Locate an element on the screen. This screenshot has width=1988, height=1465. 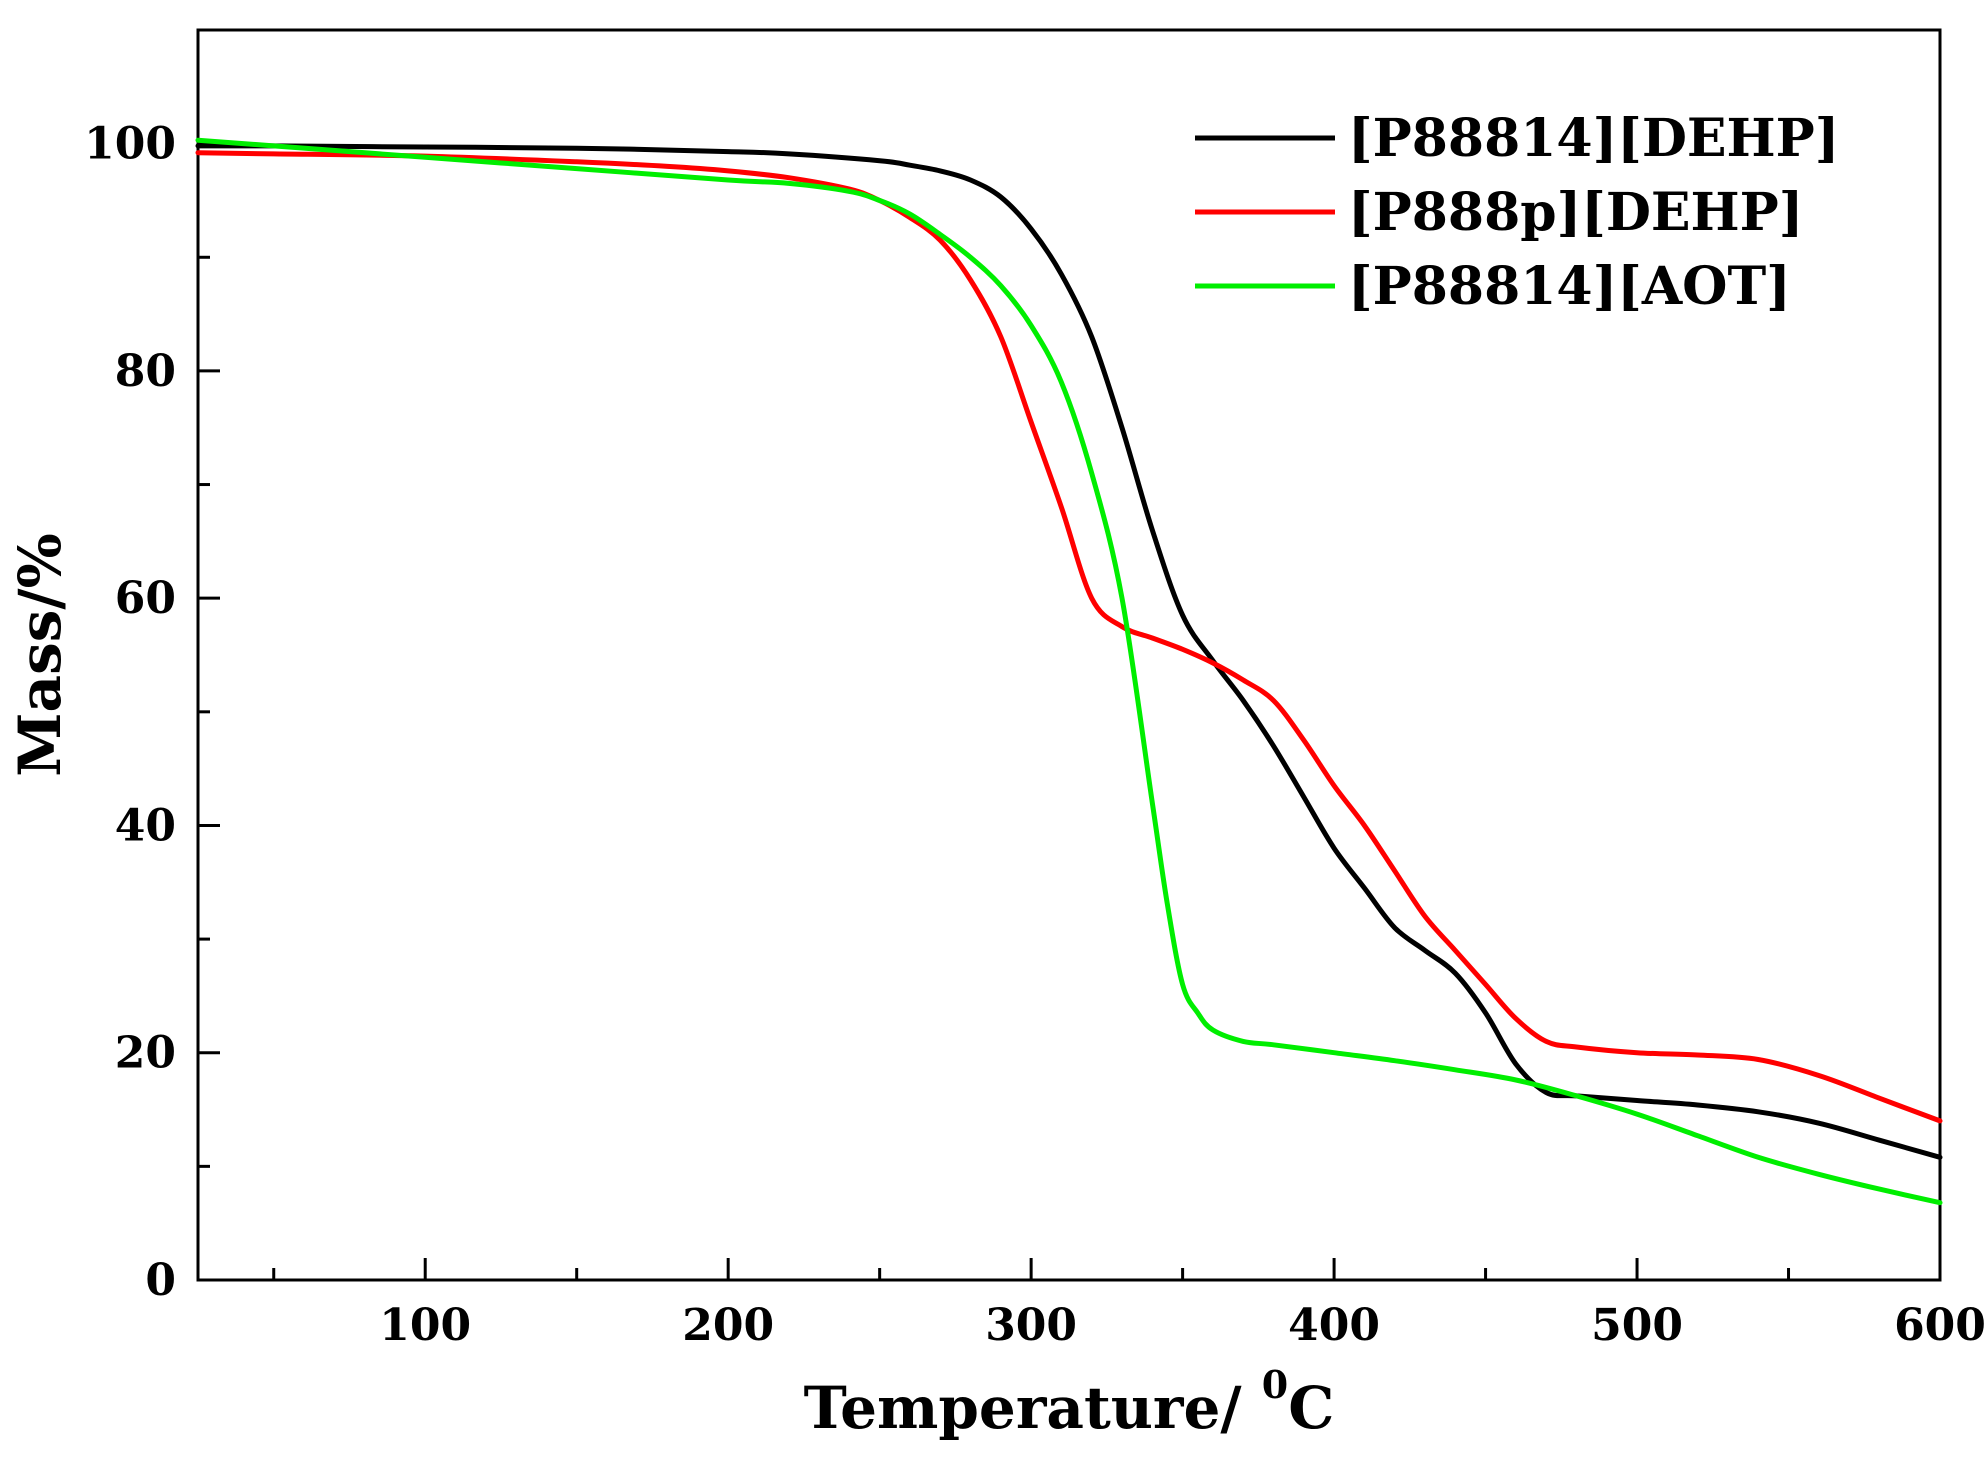
x-tick-label-100: 100 is located at coordinates (425, 1325).